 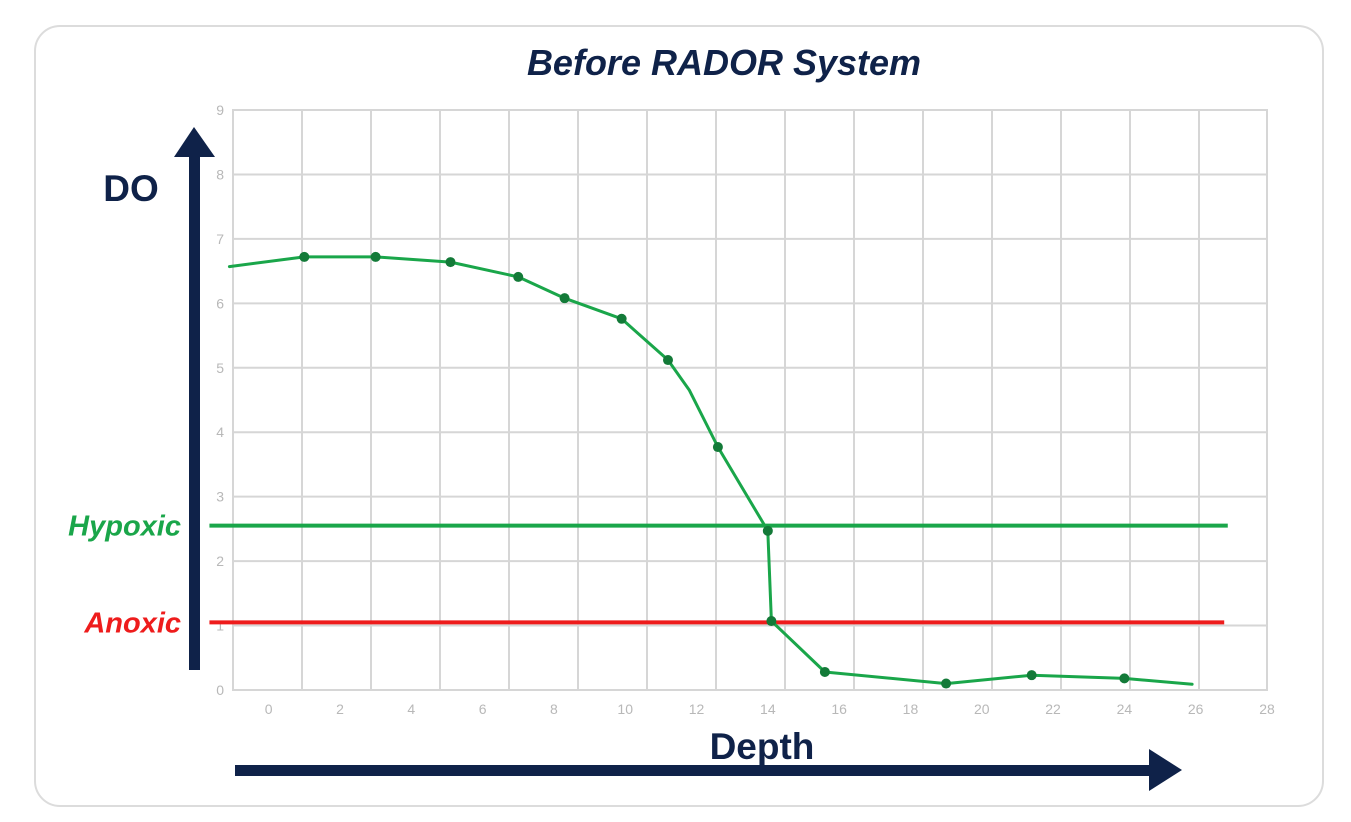 I want to click on x-tick-label: 8, so click(x=554, y=709).